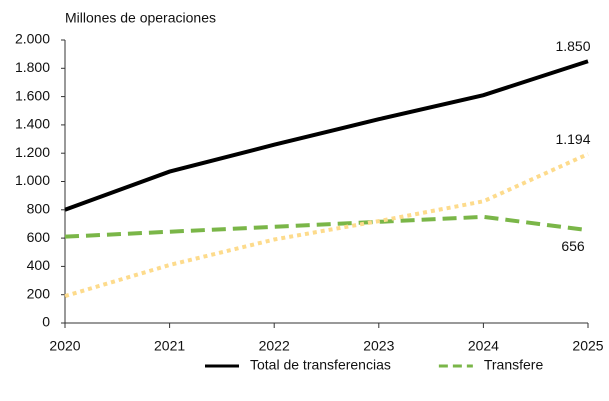 The image size is (609, 401). Describe the element at coordinates (46, 322) in the screenshot. I see `y-tick-label: 0` at that location.